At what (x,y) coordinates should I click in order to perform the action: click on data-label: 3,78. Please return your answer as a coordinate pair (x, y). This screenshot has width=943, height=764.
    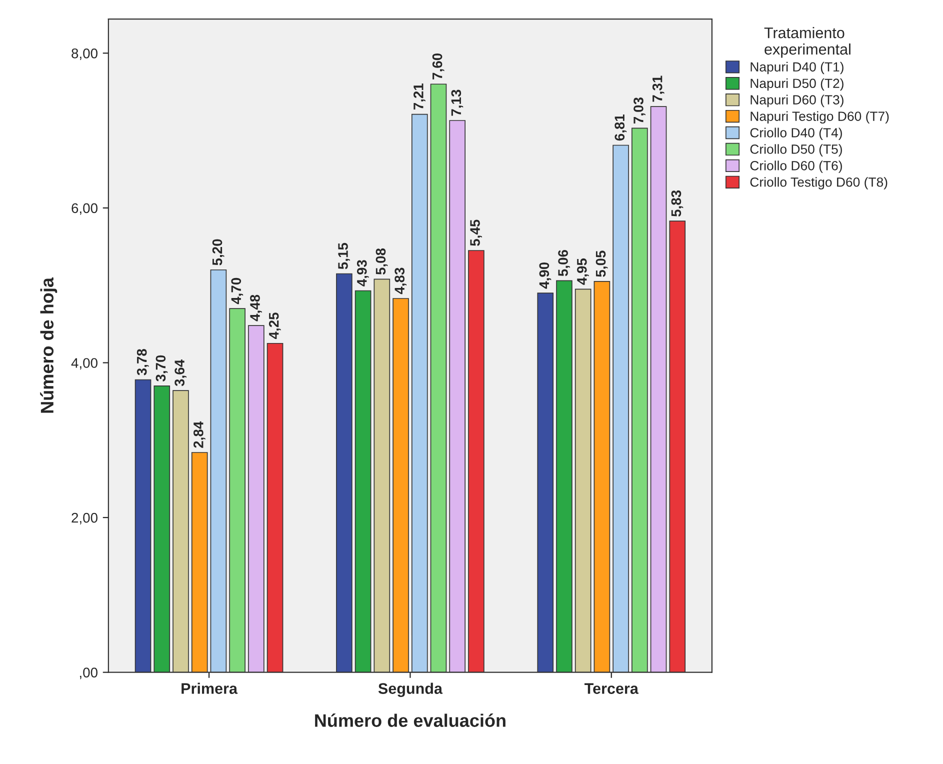
    Looking at the image, I should click on (142, 362).